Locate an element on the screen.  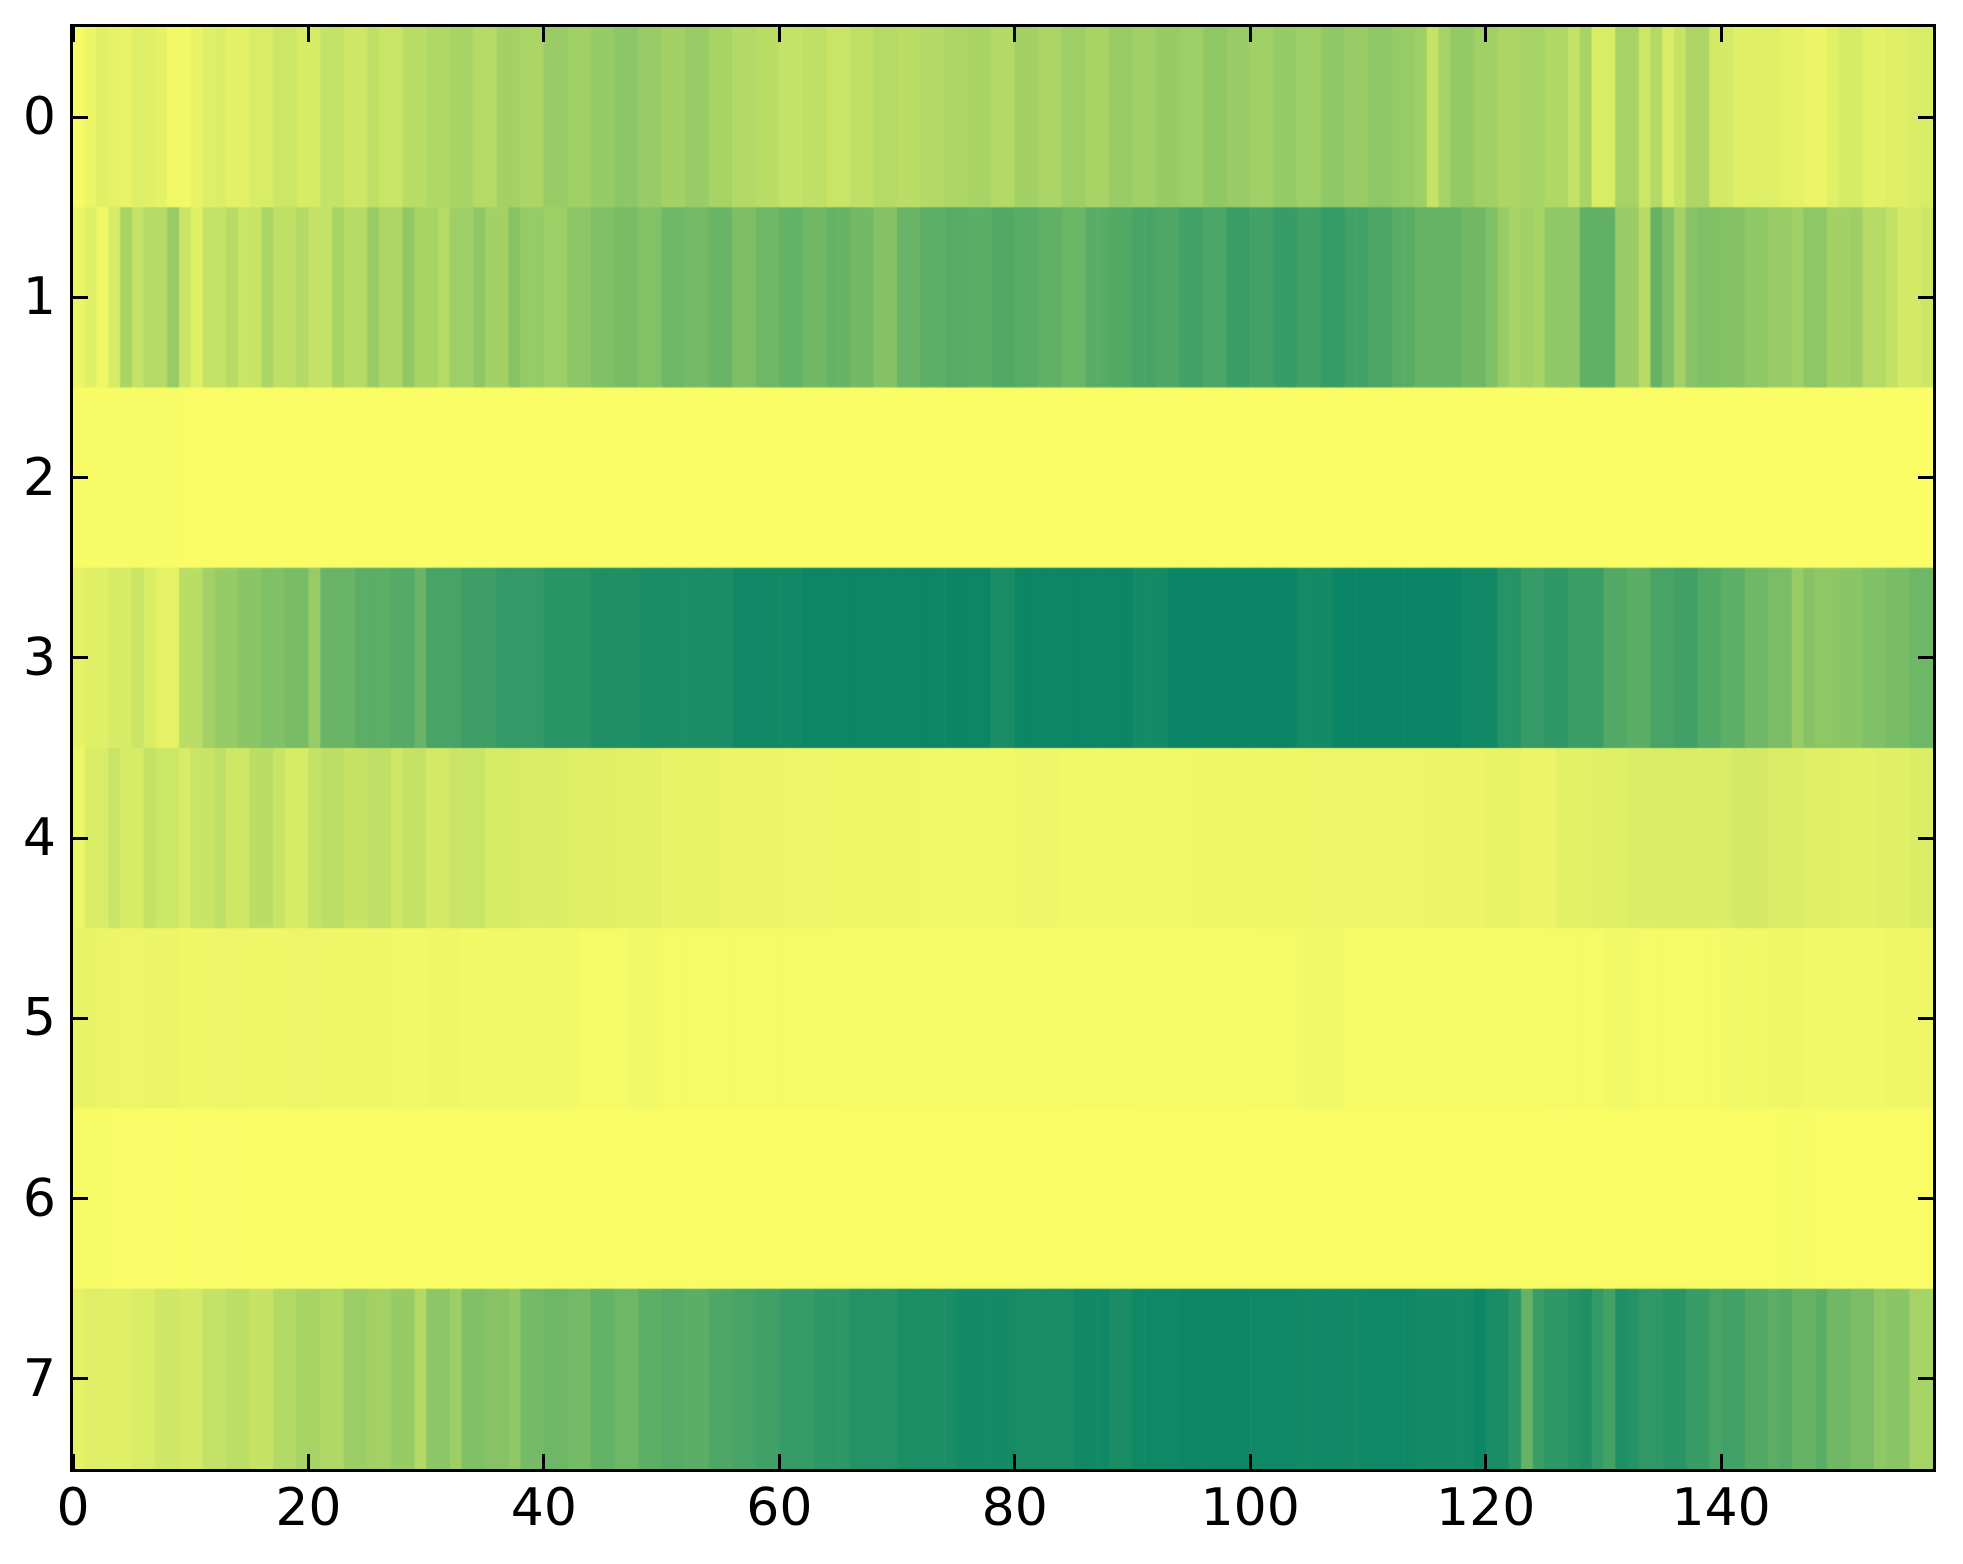
y-tick-label: 2 is located at coordinates (39, 477).